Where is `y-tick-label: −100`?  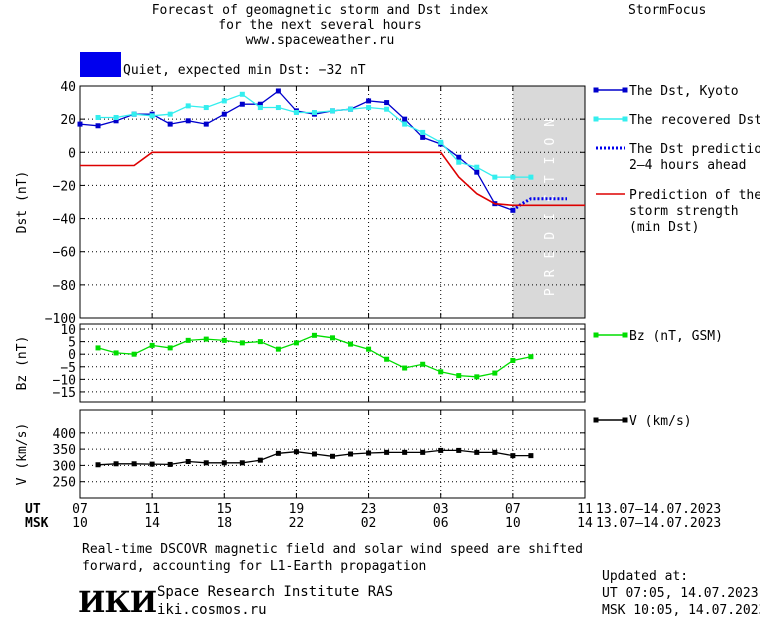
y-tick-label: −100 is located at coordinates (60, 319).